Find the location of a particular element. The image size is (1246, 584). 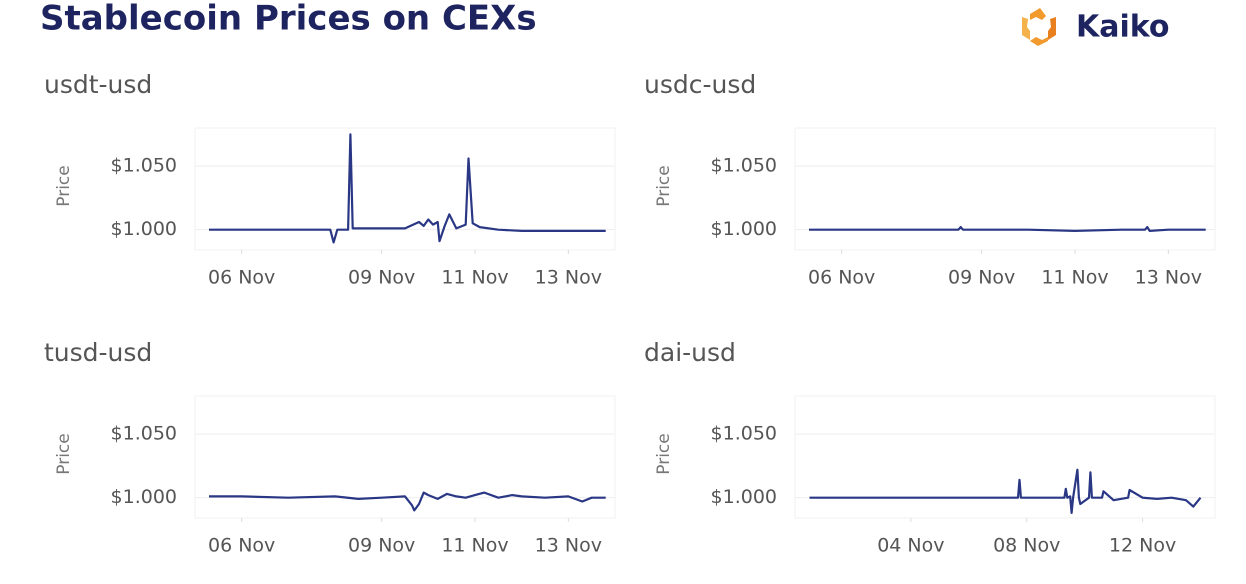

page-title: Stablecoin Prices on CEXs is located at coordinates (288, 19).